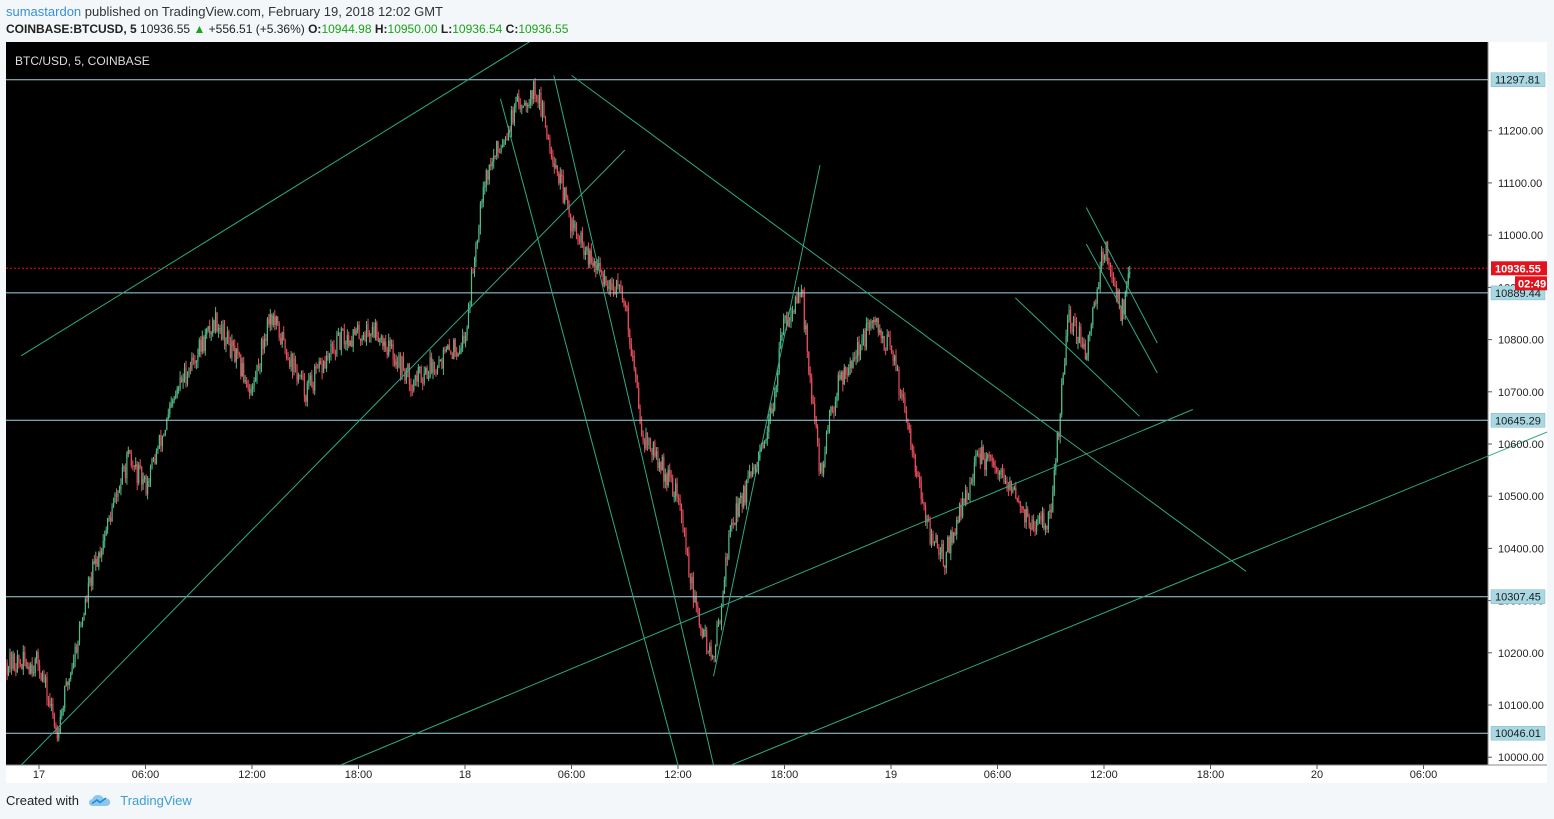  What do you see at coordinates (44, 11) in the screenshot?
I see `author-link: sumastardon` at bounding box center [44, 11].